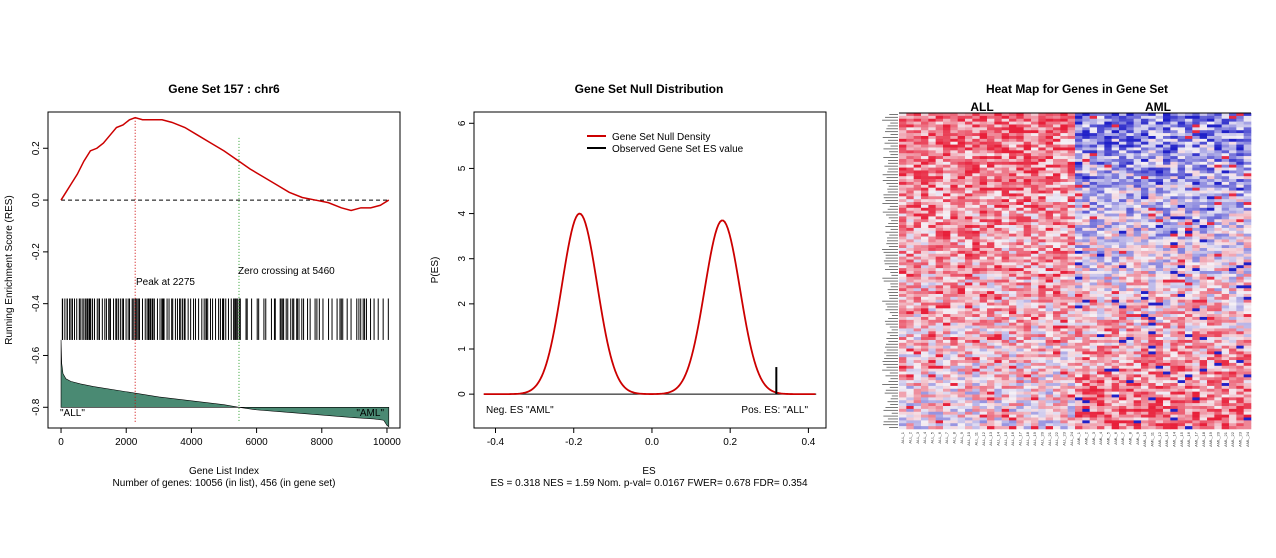  I want to click on y-tick-label: 1, so click(462, 349).